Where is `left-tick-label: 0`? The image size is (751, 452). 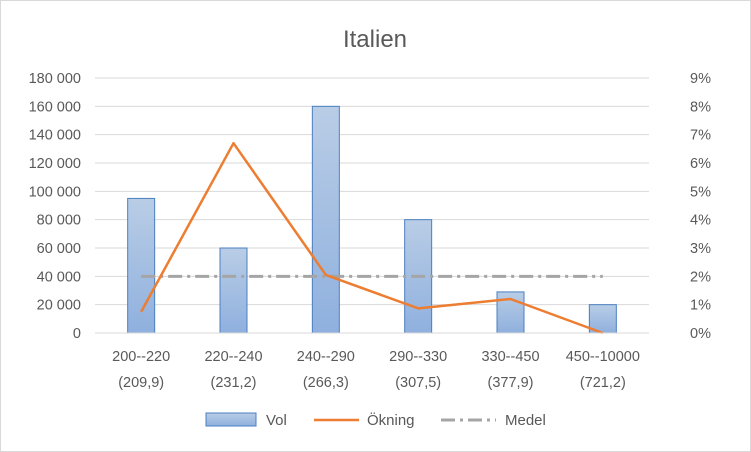
left-tick-label: 0 is located at coordinates (77, 334).